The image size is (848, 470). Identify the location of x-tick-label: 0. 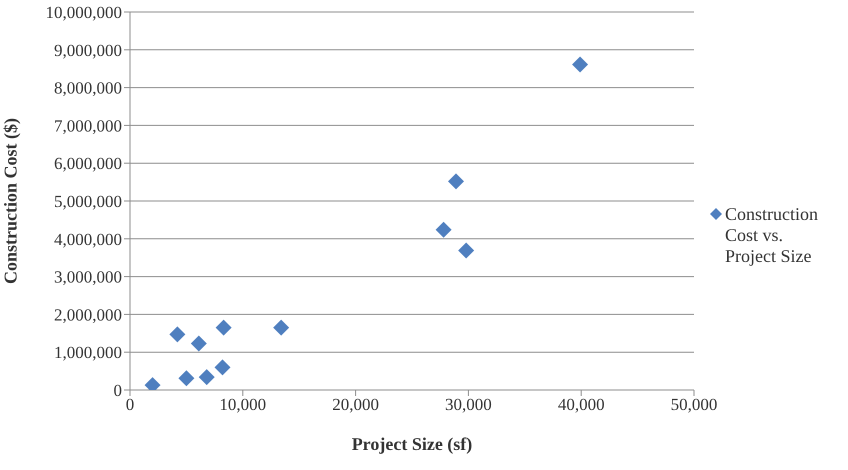
(130, 404).